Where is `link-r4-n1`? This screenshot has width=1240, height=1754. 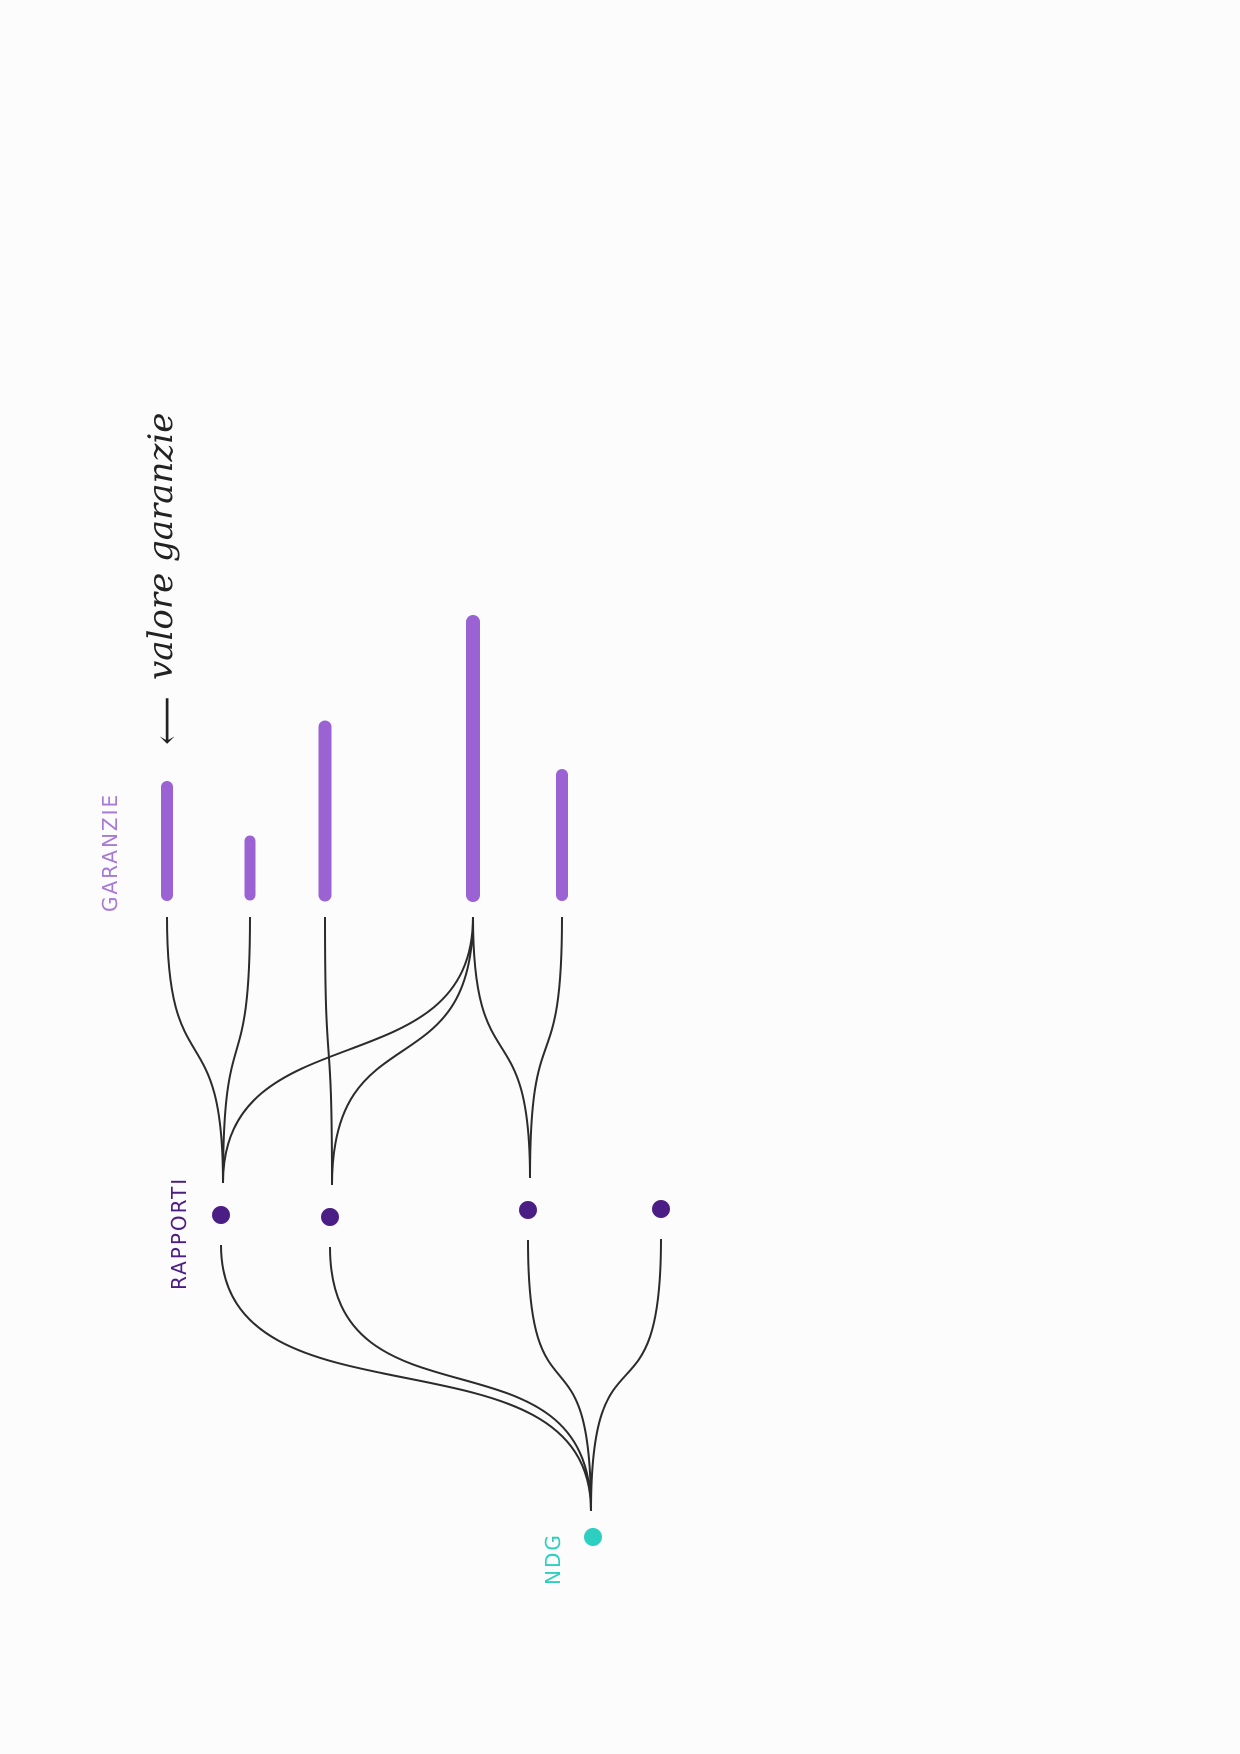 link-r4-n1 is located at coordinates (626, 1375).